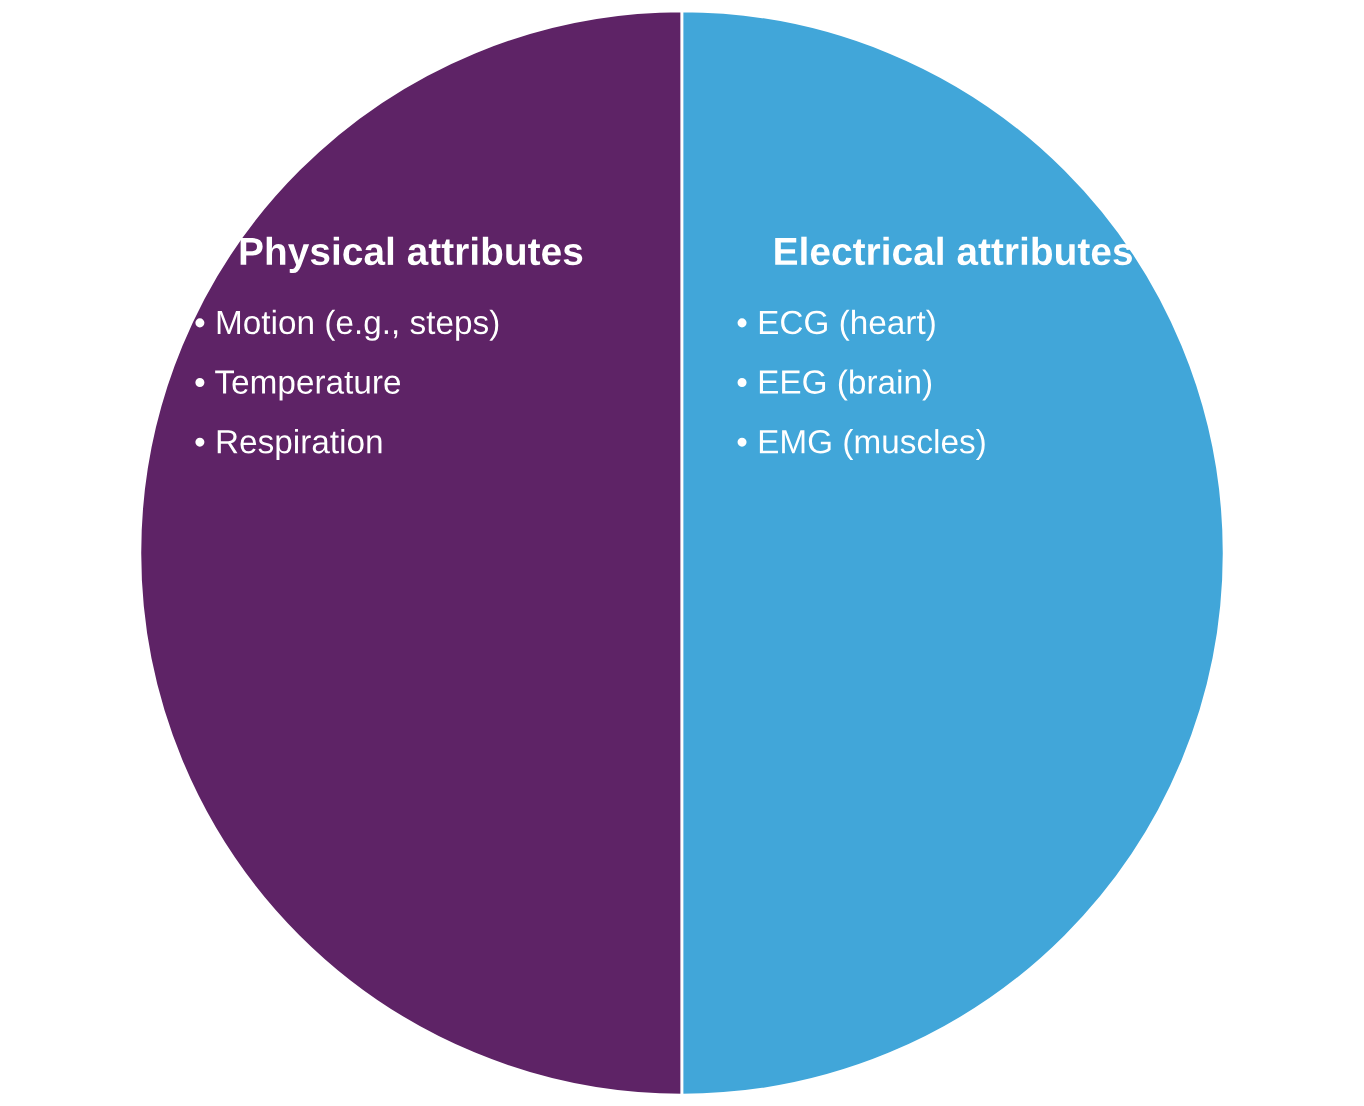  What do you see at coordinates (298, 385) in the screenshot?
I see `text: • Temperature` at bounding box center [298, 385].